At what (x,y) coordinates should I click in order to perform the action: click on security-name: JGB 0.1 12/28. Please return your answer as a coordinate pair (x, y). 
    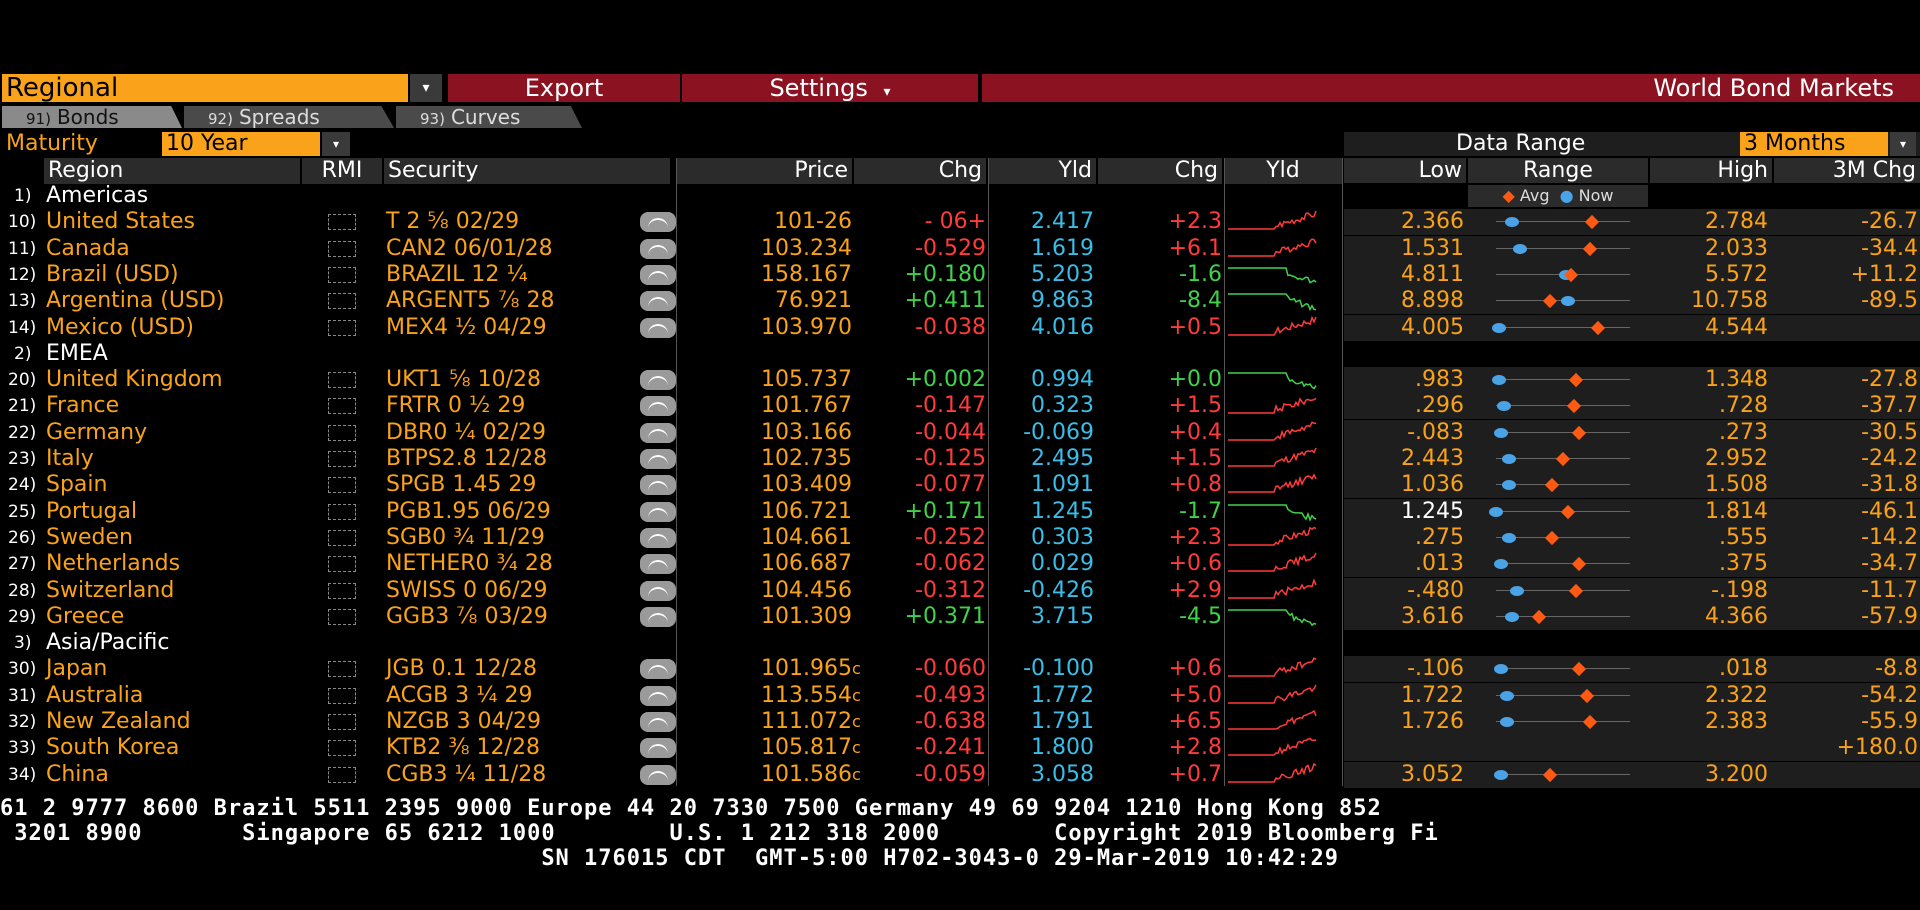
    Looking at the image, I should click on (462, 669).